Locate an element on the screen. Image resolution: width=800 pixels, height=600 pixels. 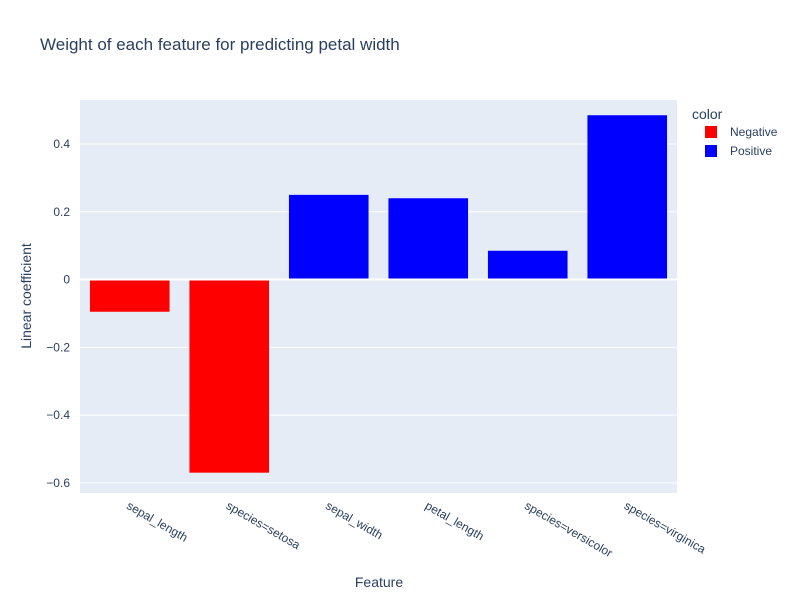
y-tick-label: 0.4 is located at coordinates (61, 144).